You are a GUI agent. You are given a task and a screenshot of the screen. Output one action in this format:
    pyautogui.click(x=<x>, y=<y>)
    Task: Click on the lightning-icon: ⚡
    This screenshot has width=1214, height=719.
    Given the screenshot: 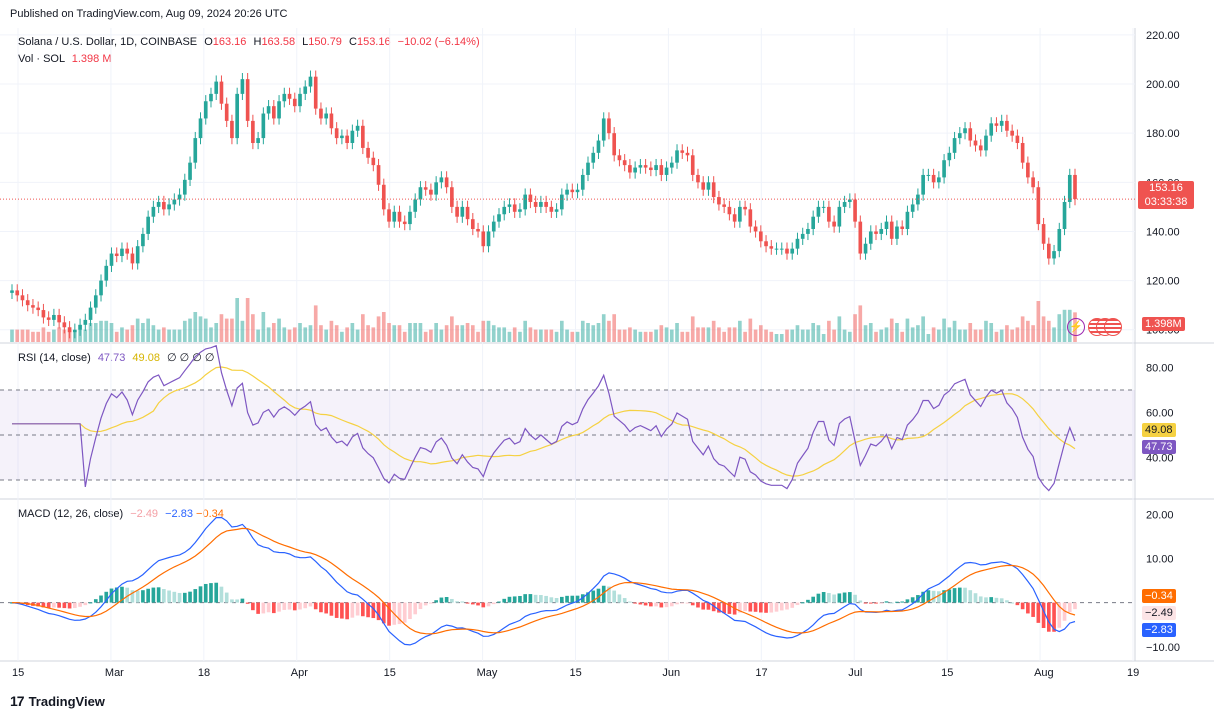 What is the action you would take?
    pyautogui.click(x=1076, y=327)
    